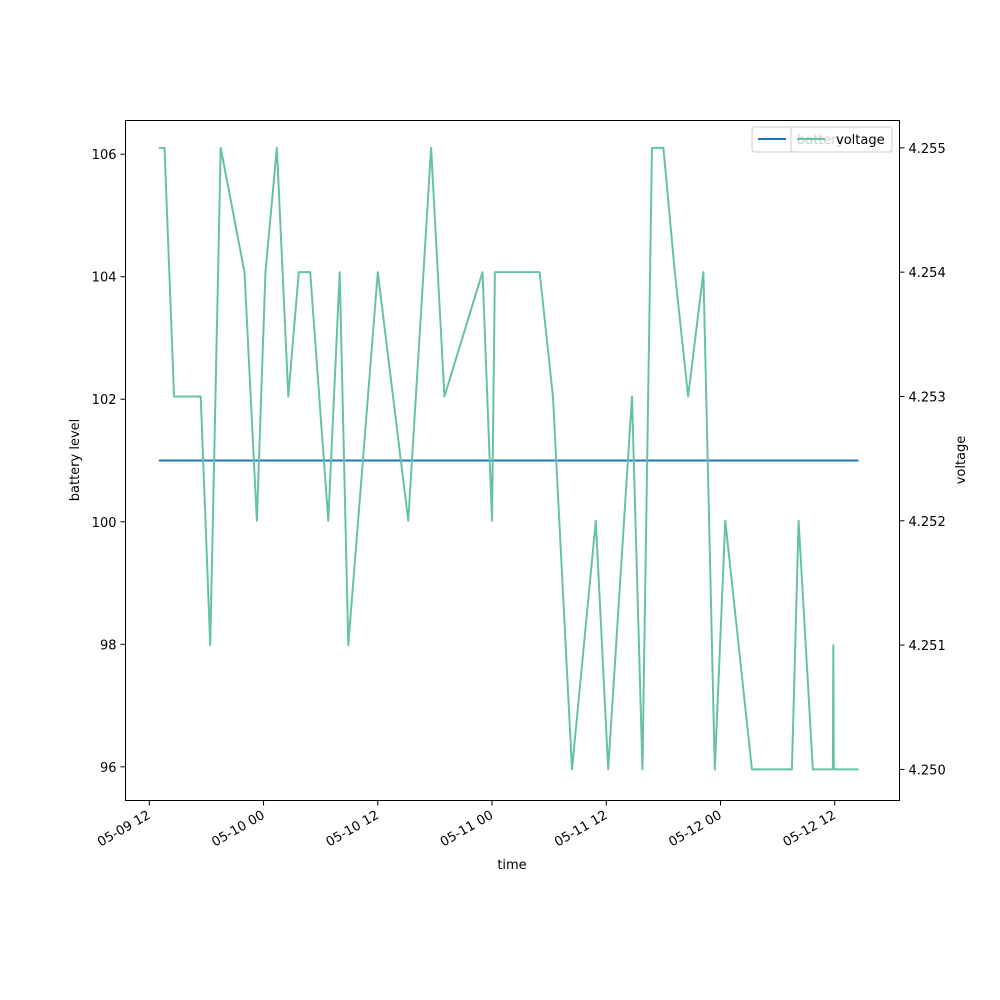 The image size is (1000, 1000). I want to click on y-left-tick-label: 100, so click(104, 523).